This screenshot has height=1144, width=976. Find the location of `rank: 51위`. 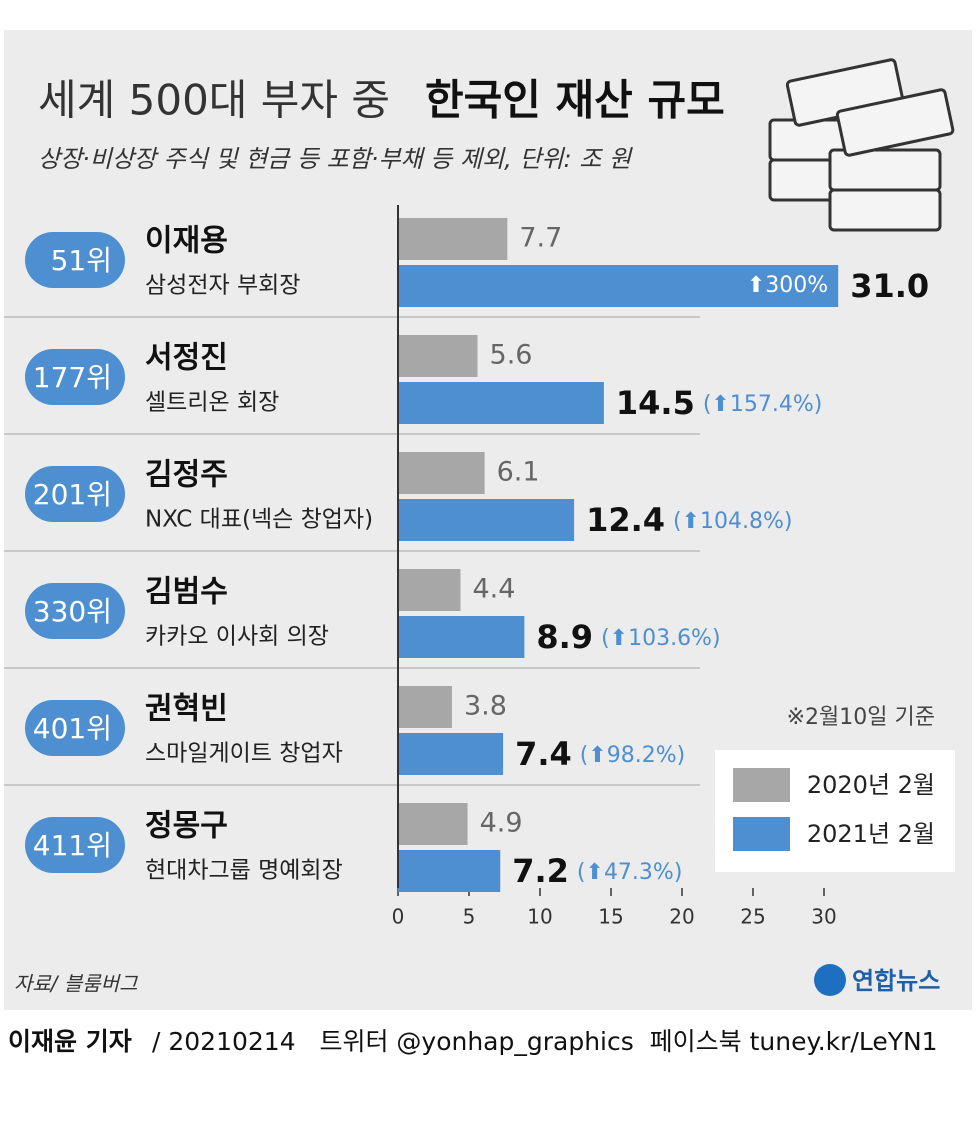

rank: 51위 is located at coordinates (81, 260).